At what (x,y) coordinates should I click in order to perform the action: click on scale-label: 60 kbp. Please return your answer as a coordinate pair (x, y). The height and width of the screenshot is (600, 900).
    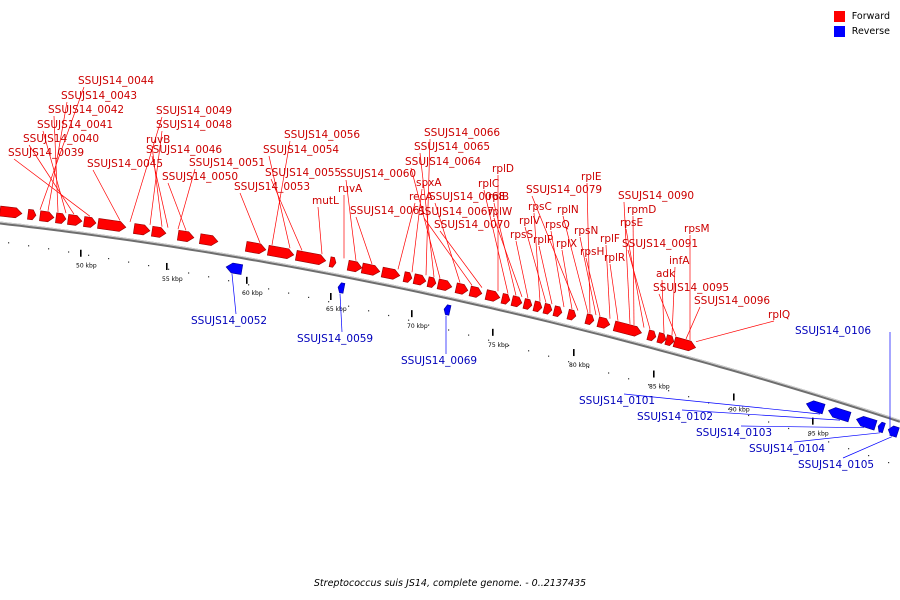
    Looking at the image, I should click on (252, 293).